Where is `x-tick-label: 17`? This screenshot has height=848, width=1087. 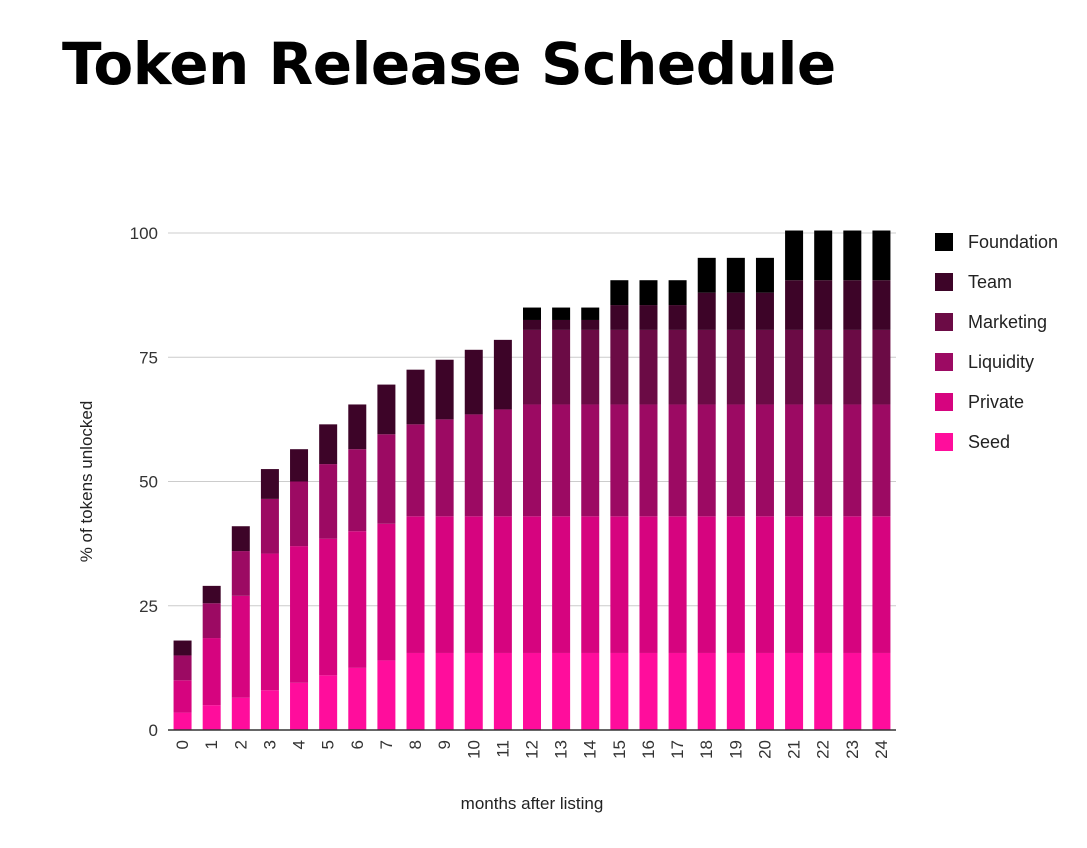
x-tick-label: 17 is located at coordinates (677, 749).